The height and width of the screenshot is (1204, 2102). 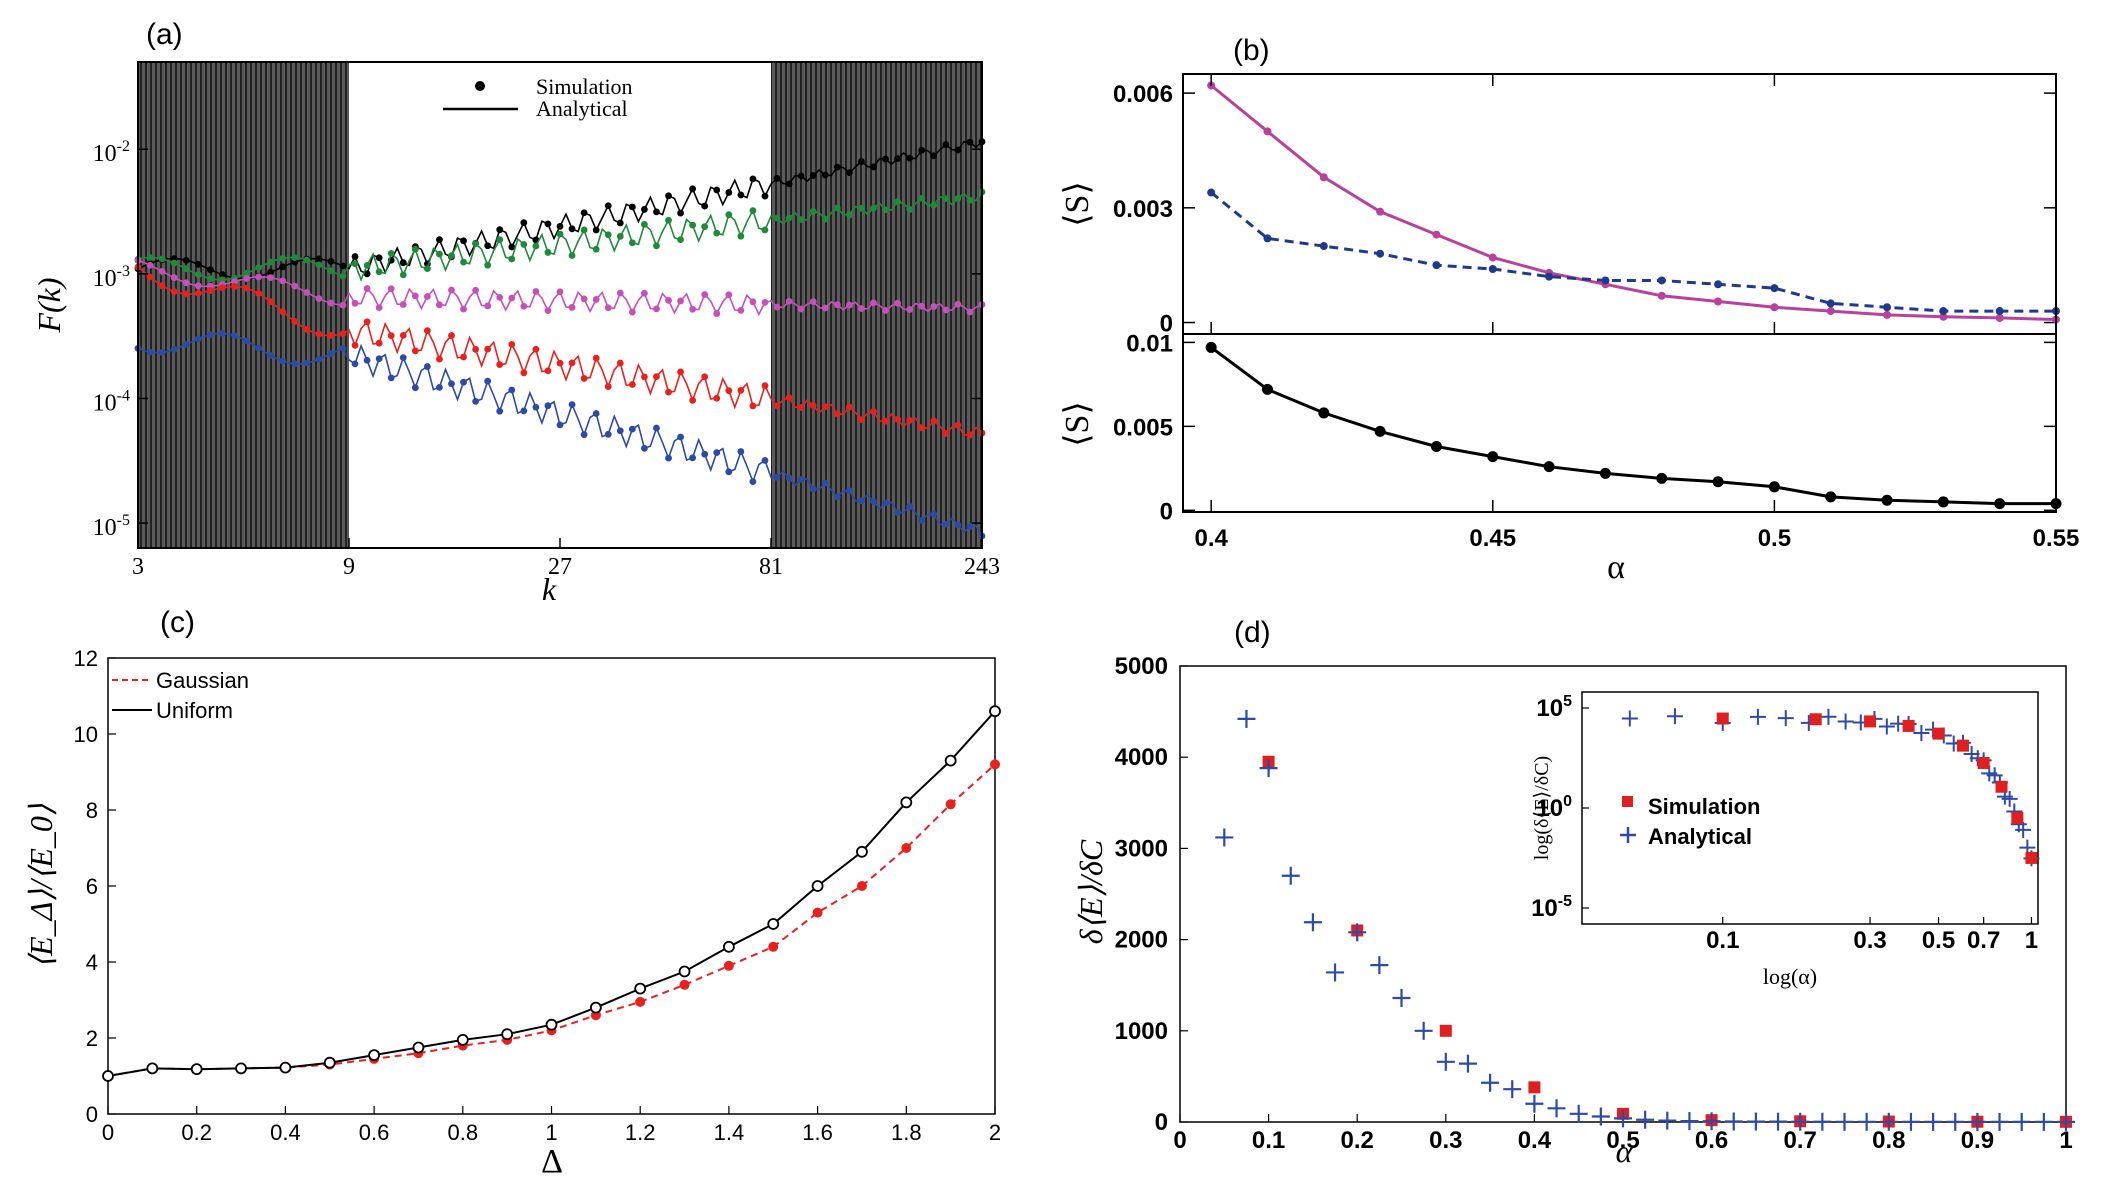 What do you see at coordinates (1800, 1140) in the screenshot?
I see `d-xtick-label: 0.7` at bounding box center [1800, 1140].